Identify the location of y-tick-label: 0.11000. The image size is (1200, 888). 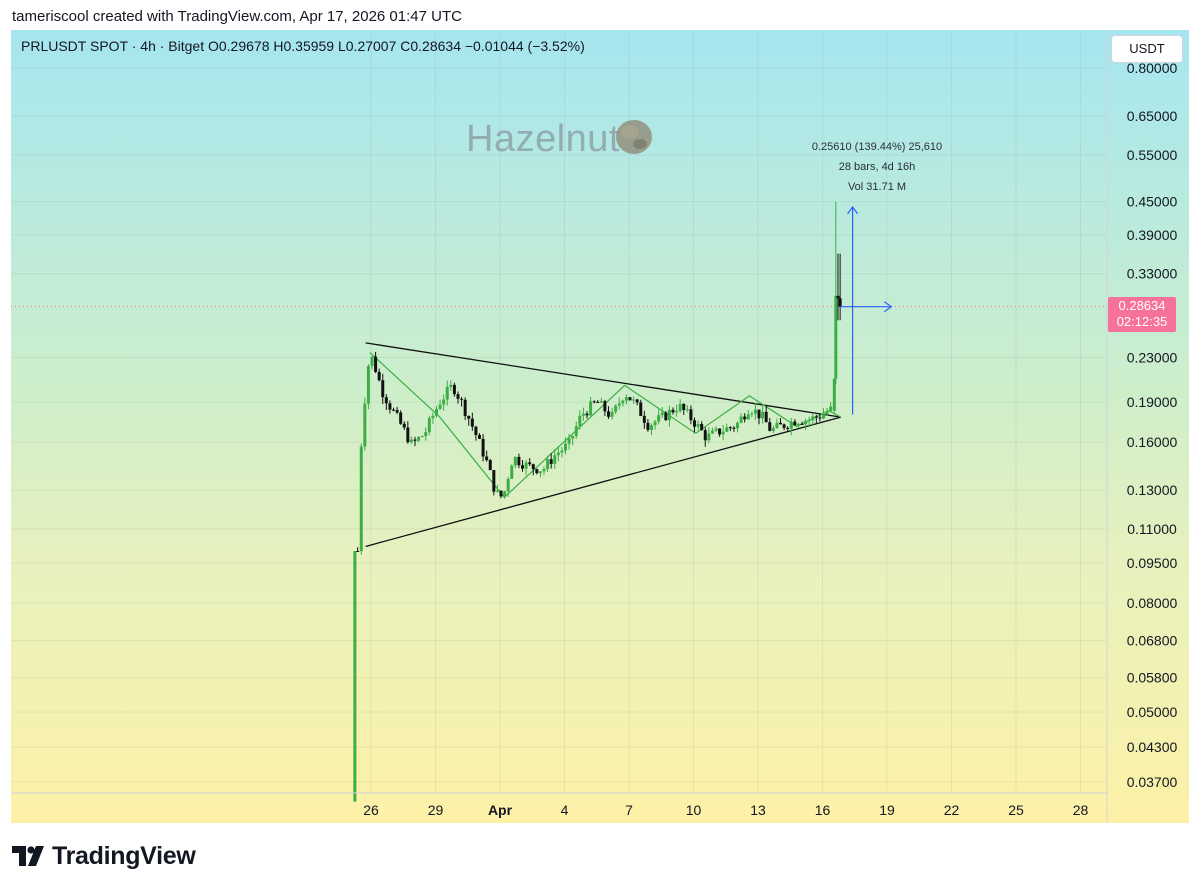
(1152, 529).